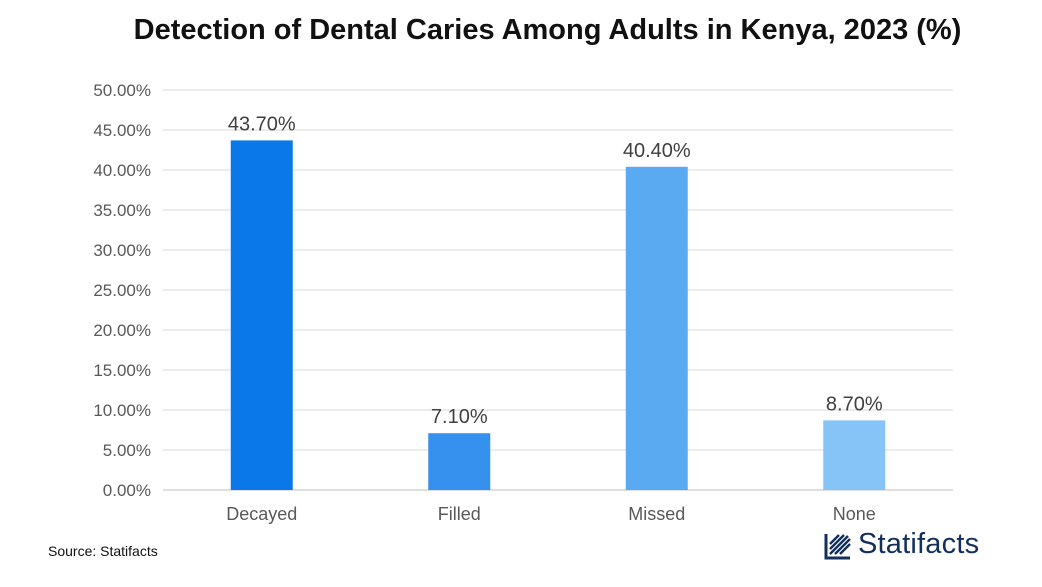  Describe the element at coordinates (122, 130) in the screenshot. I see `y-tick-label: 45.00%` at that location.